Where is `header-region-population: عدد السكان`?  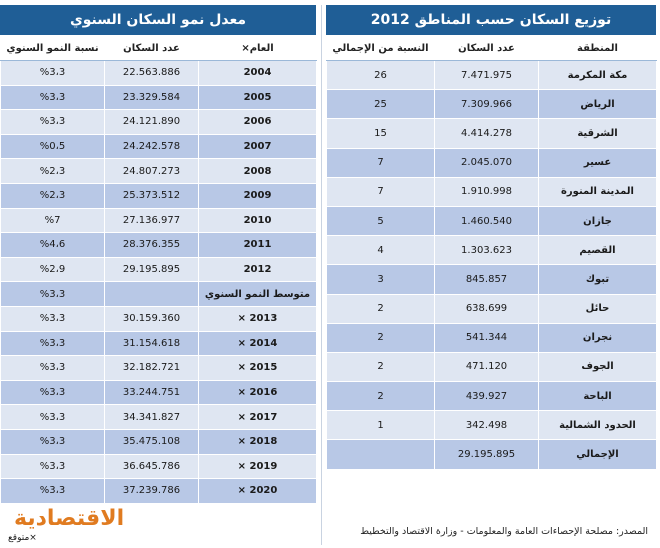
header-region-population: عدد السكان is located at coordinates (486, 48).